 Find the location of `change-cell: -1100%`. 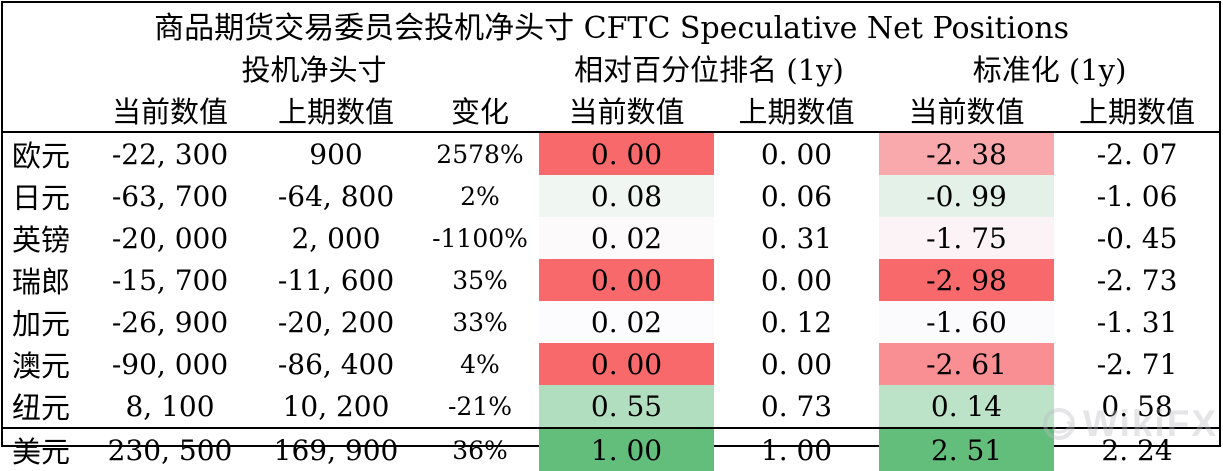

change-cell: -1100% is located at coordinates (480, 238).